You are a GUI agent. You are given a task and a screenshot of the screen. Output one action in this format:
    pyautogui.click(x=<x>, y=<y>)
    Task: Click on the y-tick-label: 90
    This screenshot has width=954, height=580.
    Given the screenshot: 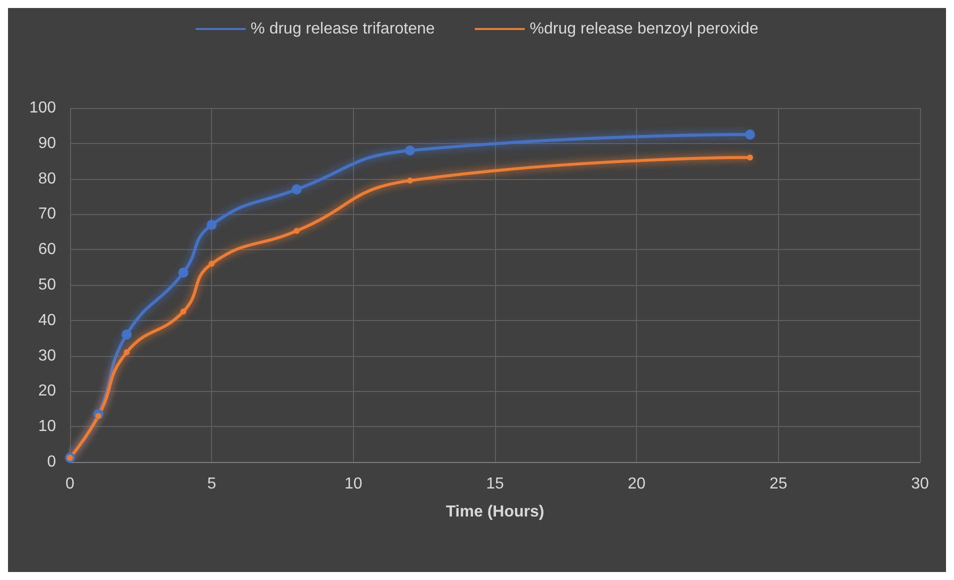 What is the action you would take?
    pyautogui.click(x=47, y=143)
    